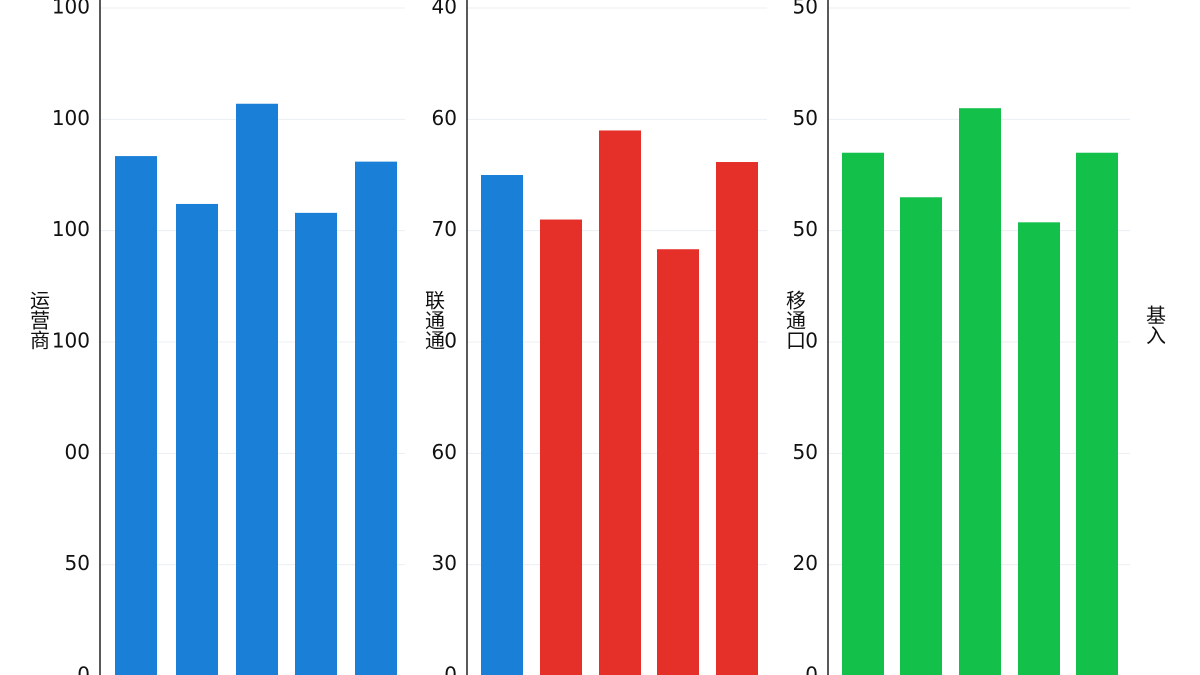  I want to click on y-tick-label: 20, so click(805, 563).